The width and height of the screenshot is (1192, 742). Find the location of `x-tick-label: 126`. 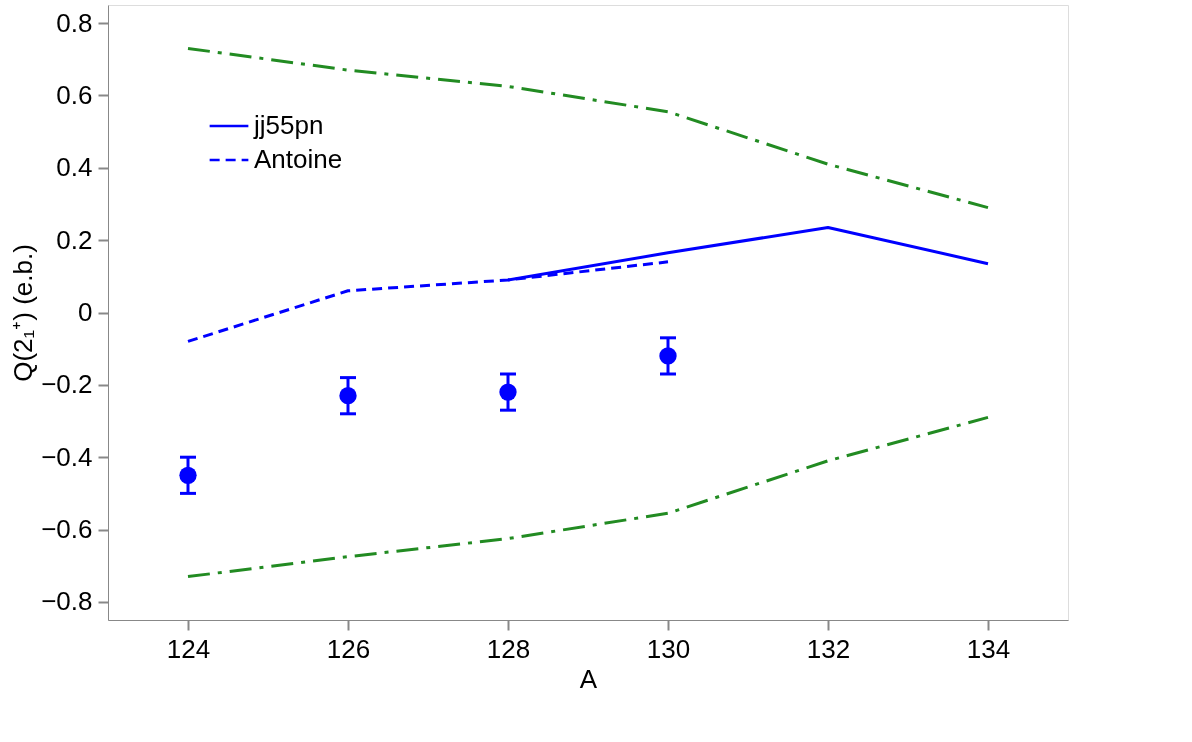

x-tick-label: 126 is located at coordinates (348, 648).